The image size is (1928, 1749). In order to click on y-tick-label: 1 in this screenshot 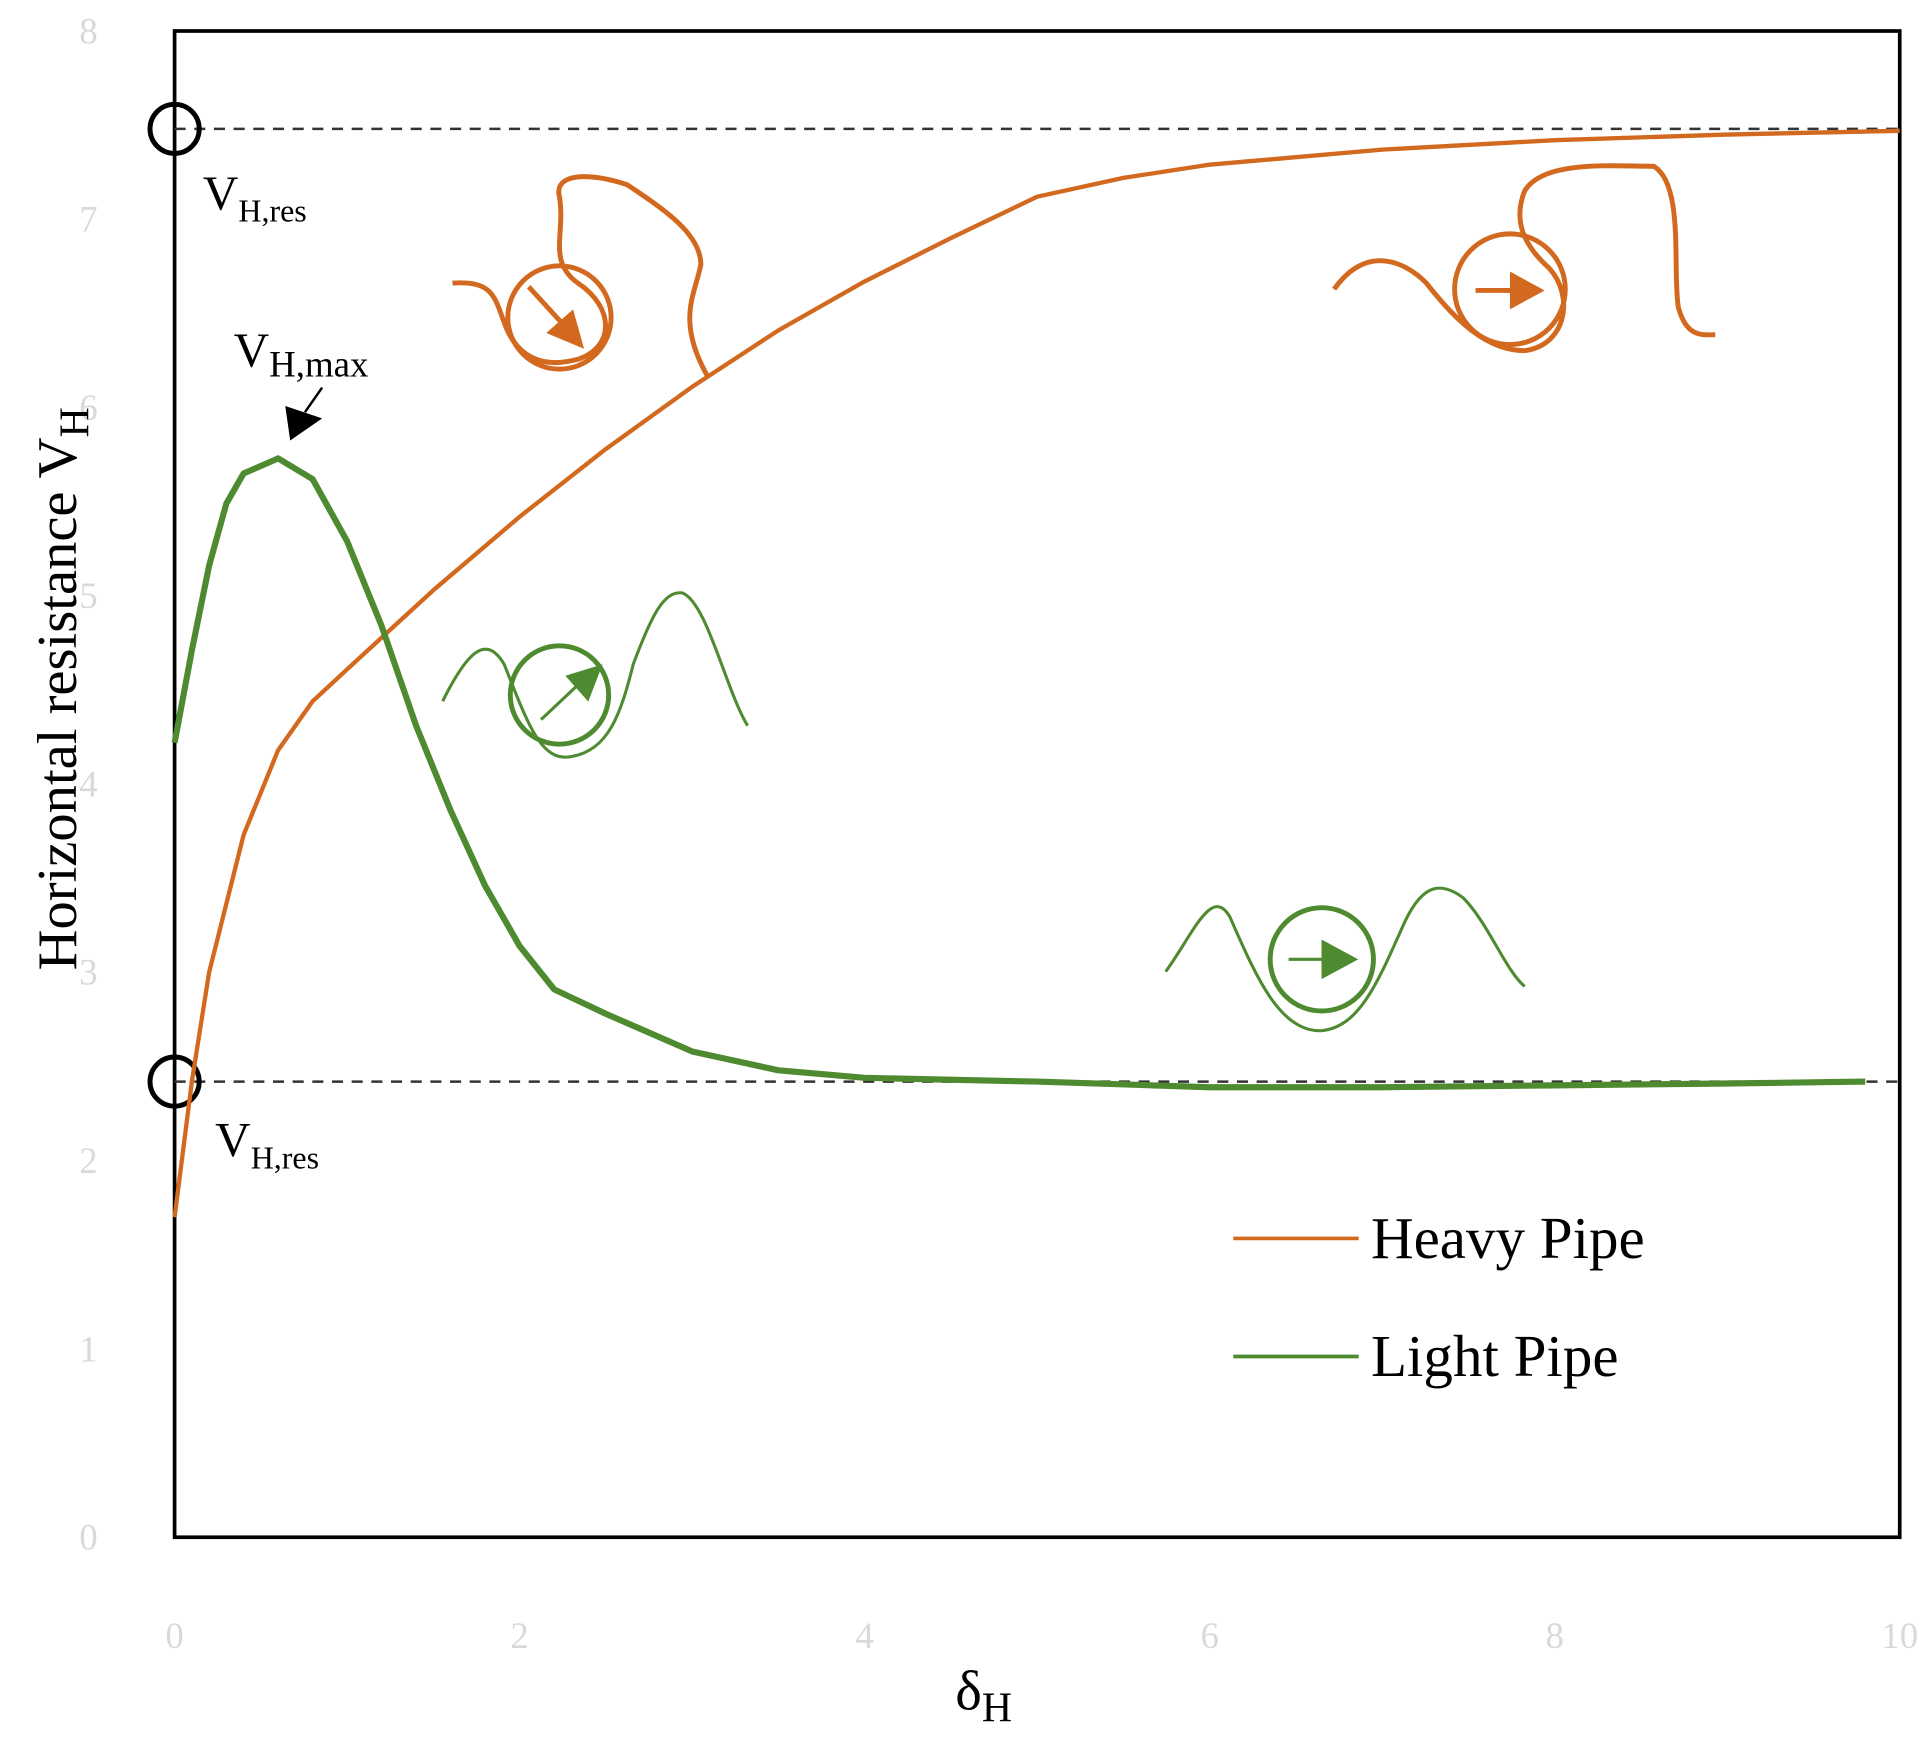, I will do `click(88, 1348)`.